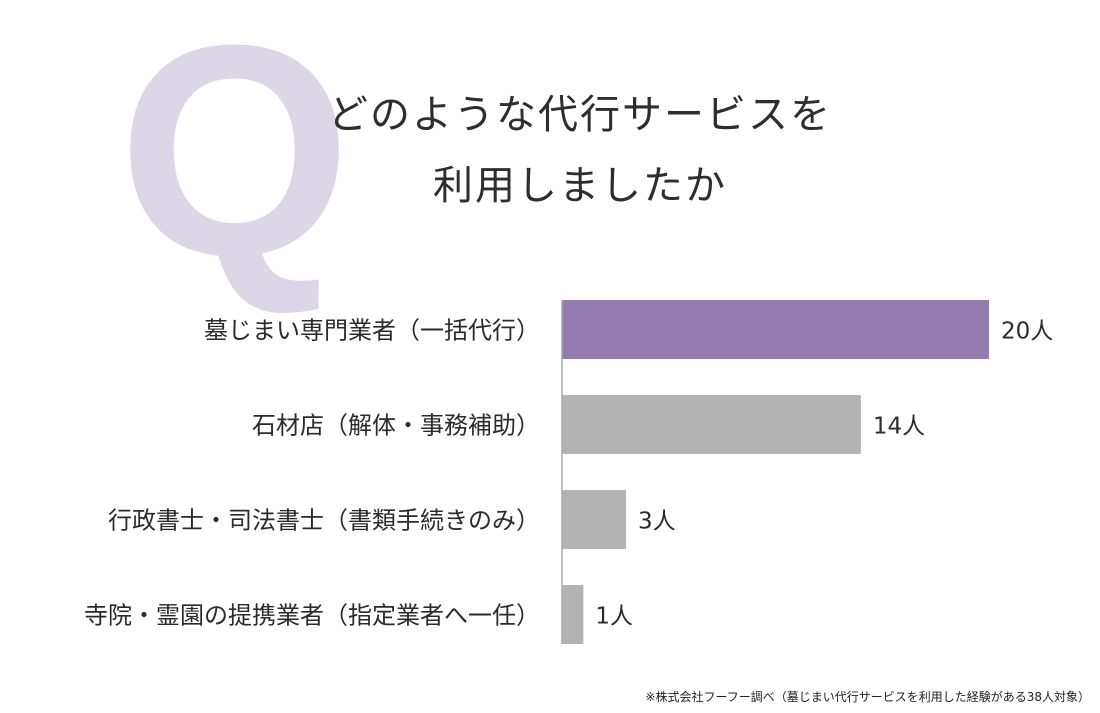 Image resolution: width=1100 pixels, height=713 pixels. Describe the element at coordinates (324, 521) in the screenshot. I see `category-label: 行政書士・司法書士（書類手続きのみ）` at that location.